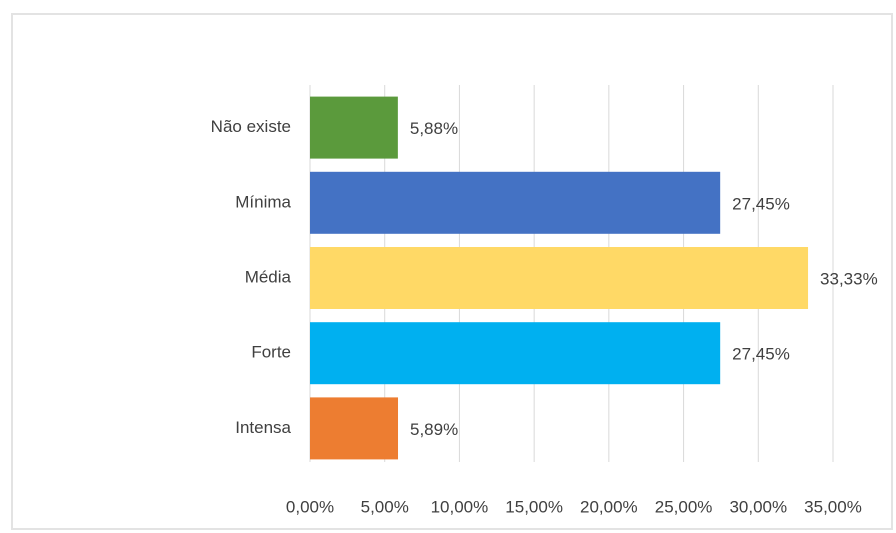 The height and width of the screenshot is (533, 896). Describe the element at coordinates (434, 429) in the screenshot. I see `data-label: 5,89%` at that location.